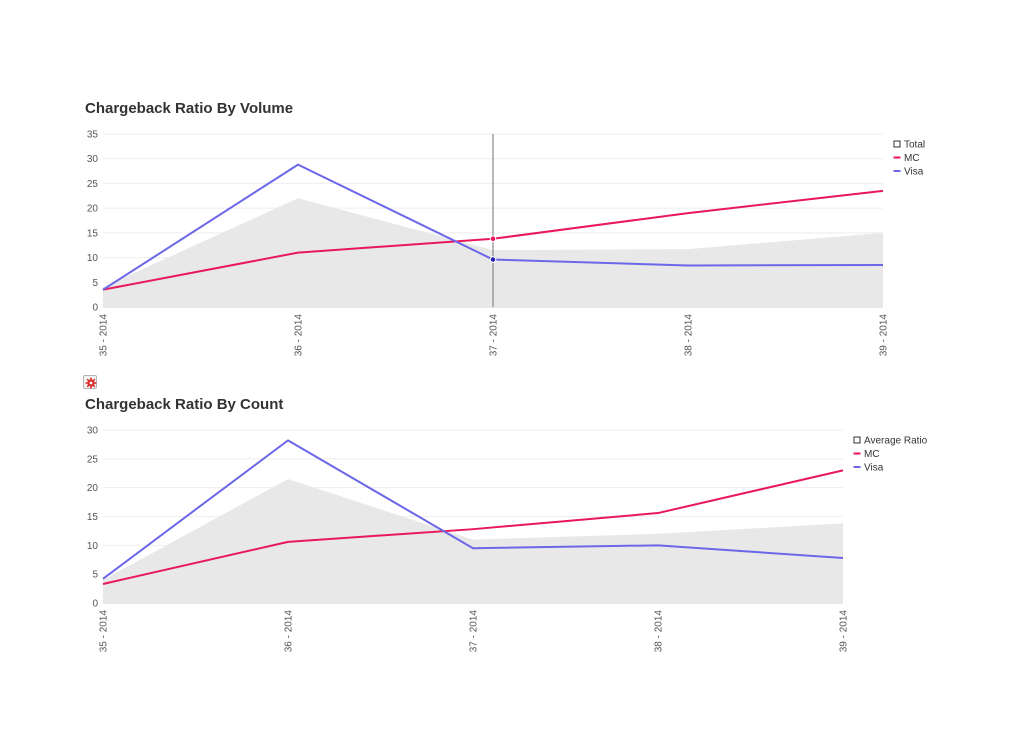  What do you see at coordinates (914, 145) in the screenshot?
I see `legend-label: Total` at bounding box center [914, 145].